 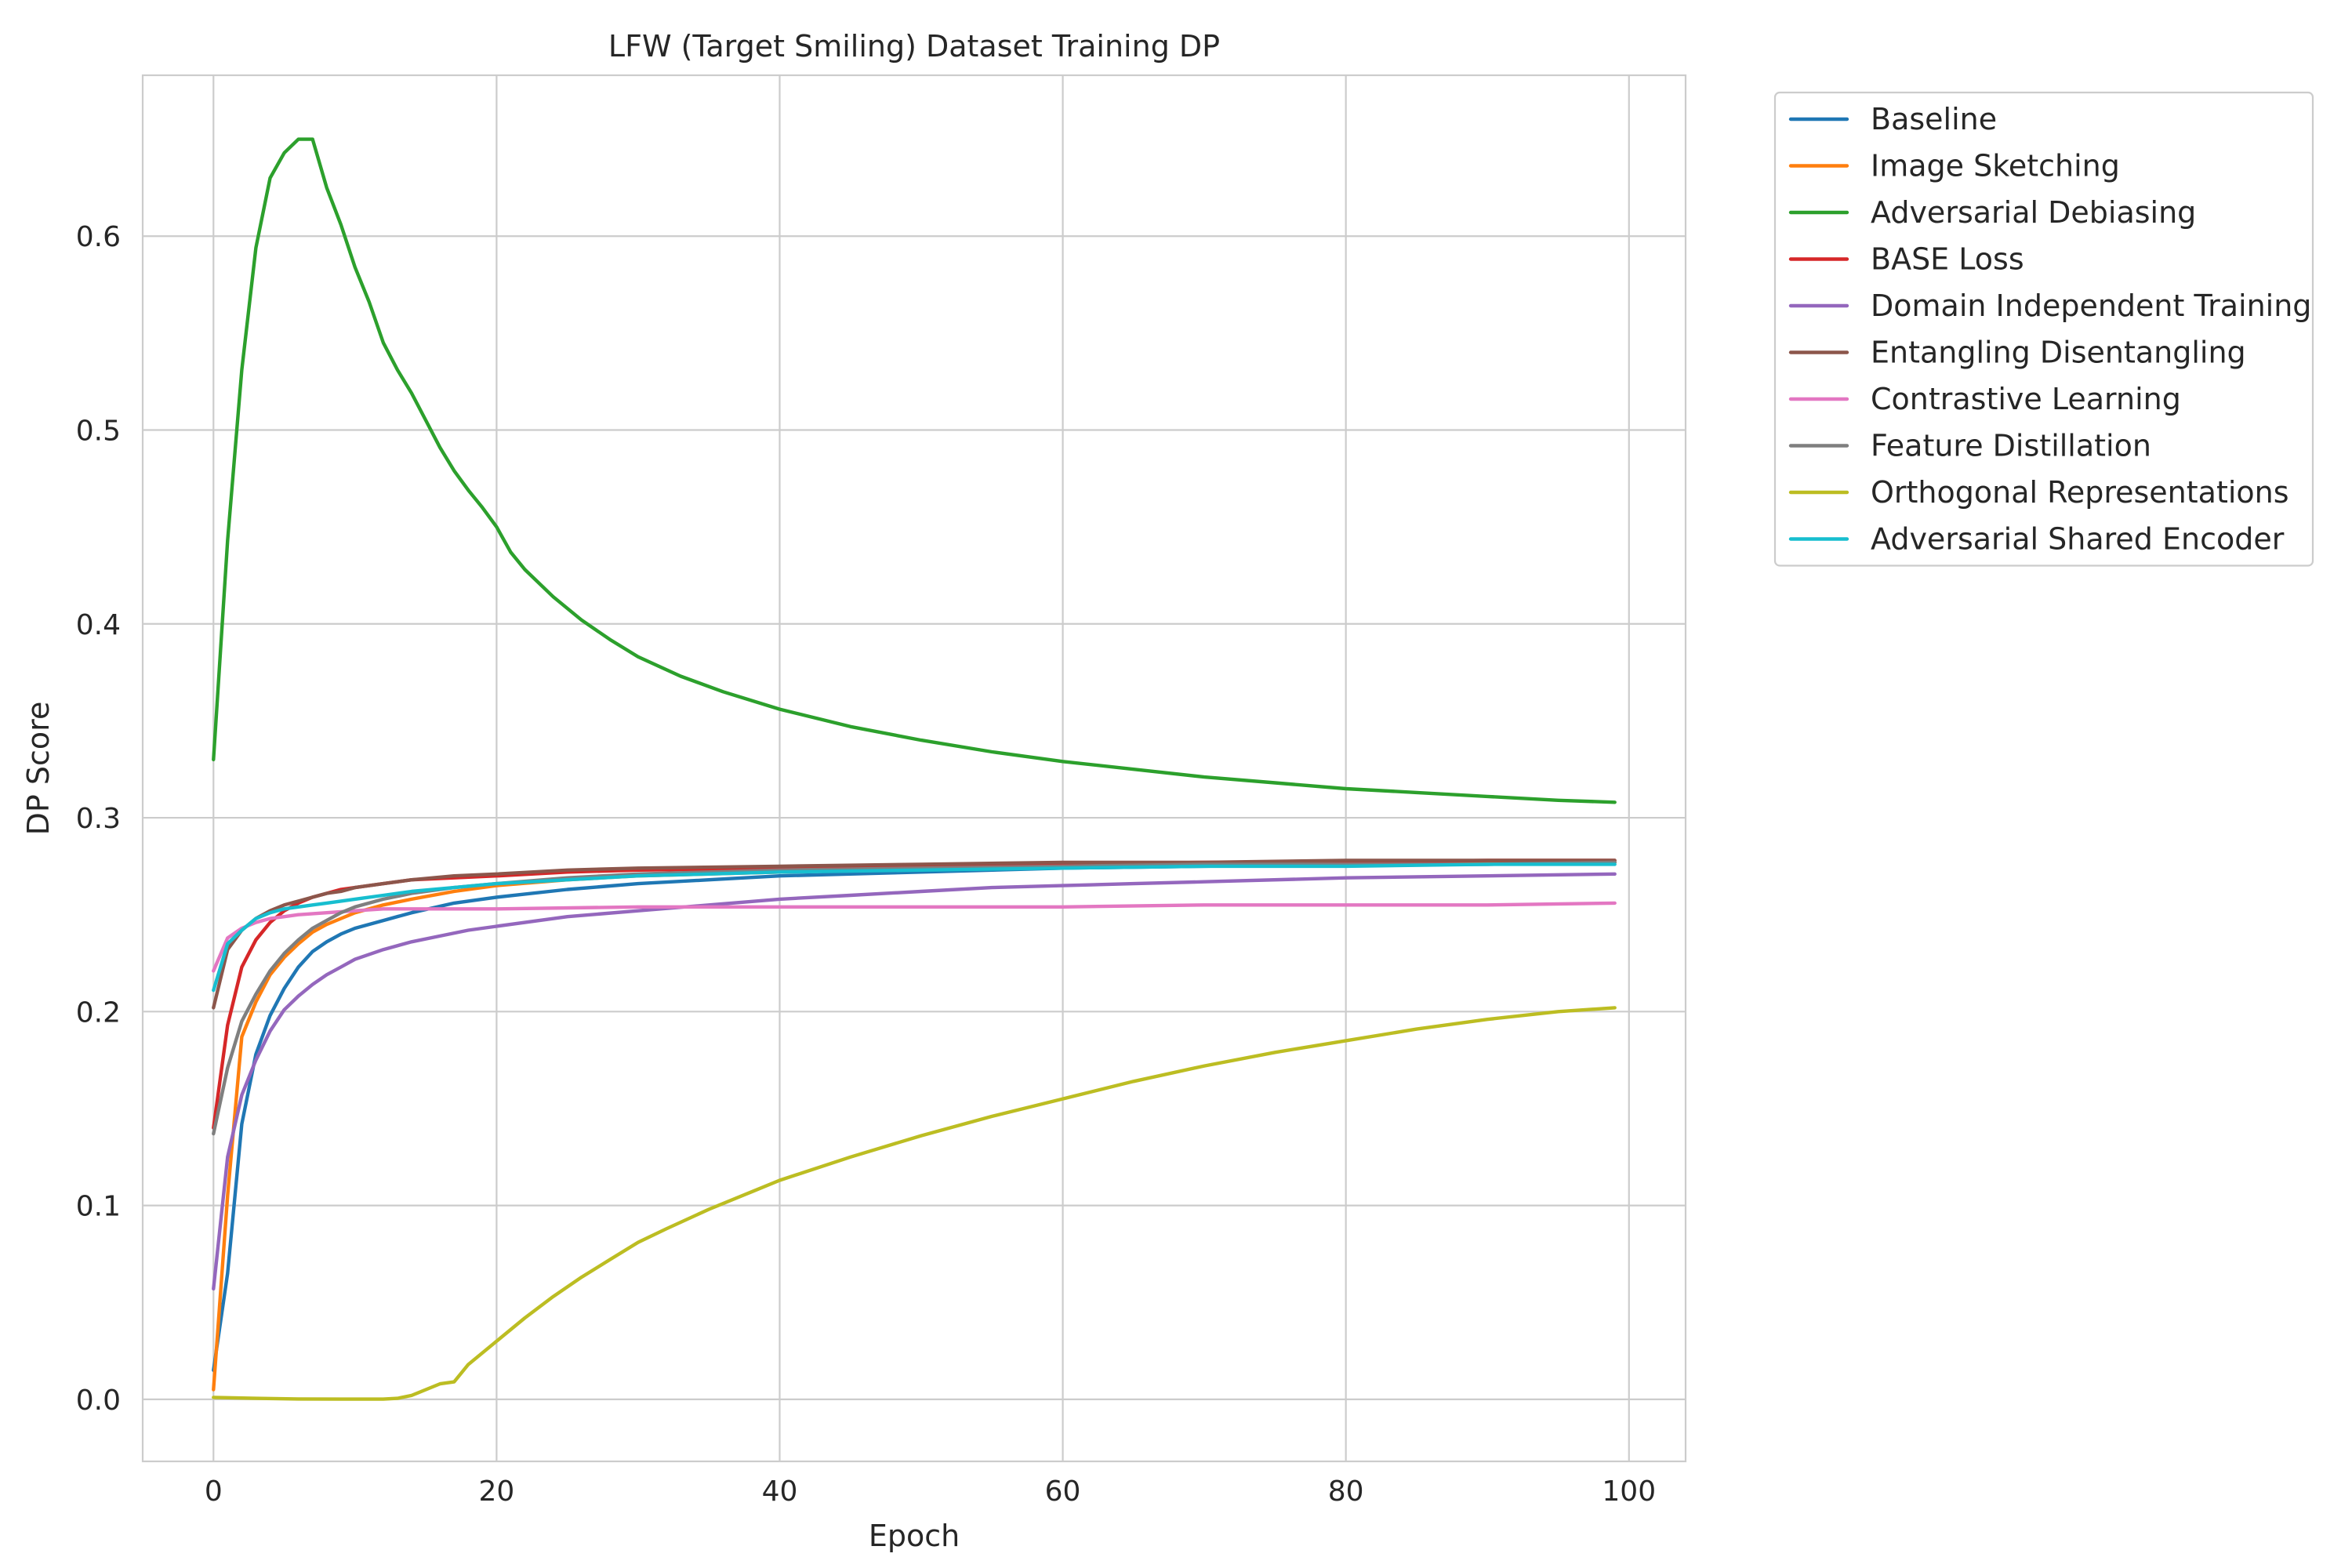 I want to click on legend-entry: Adversarial Shared Encoder, so click(x=2078, y=539).